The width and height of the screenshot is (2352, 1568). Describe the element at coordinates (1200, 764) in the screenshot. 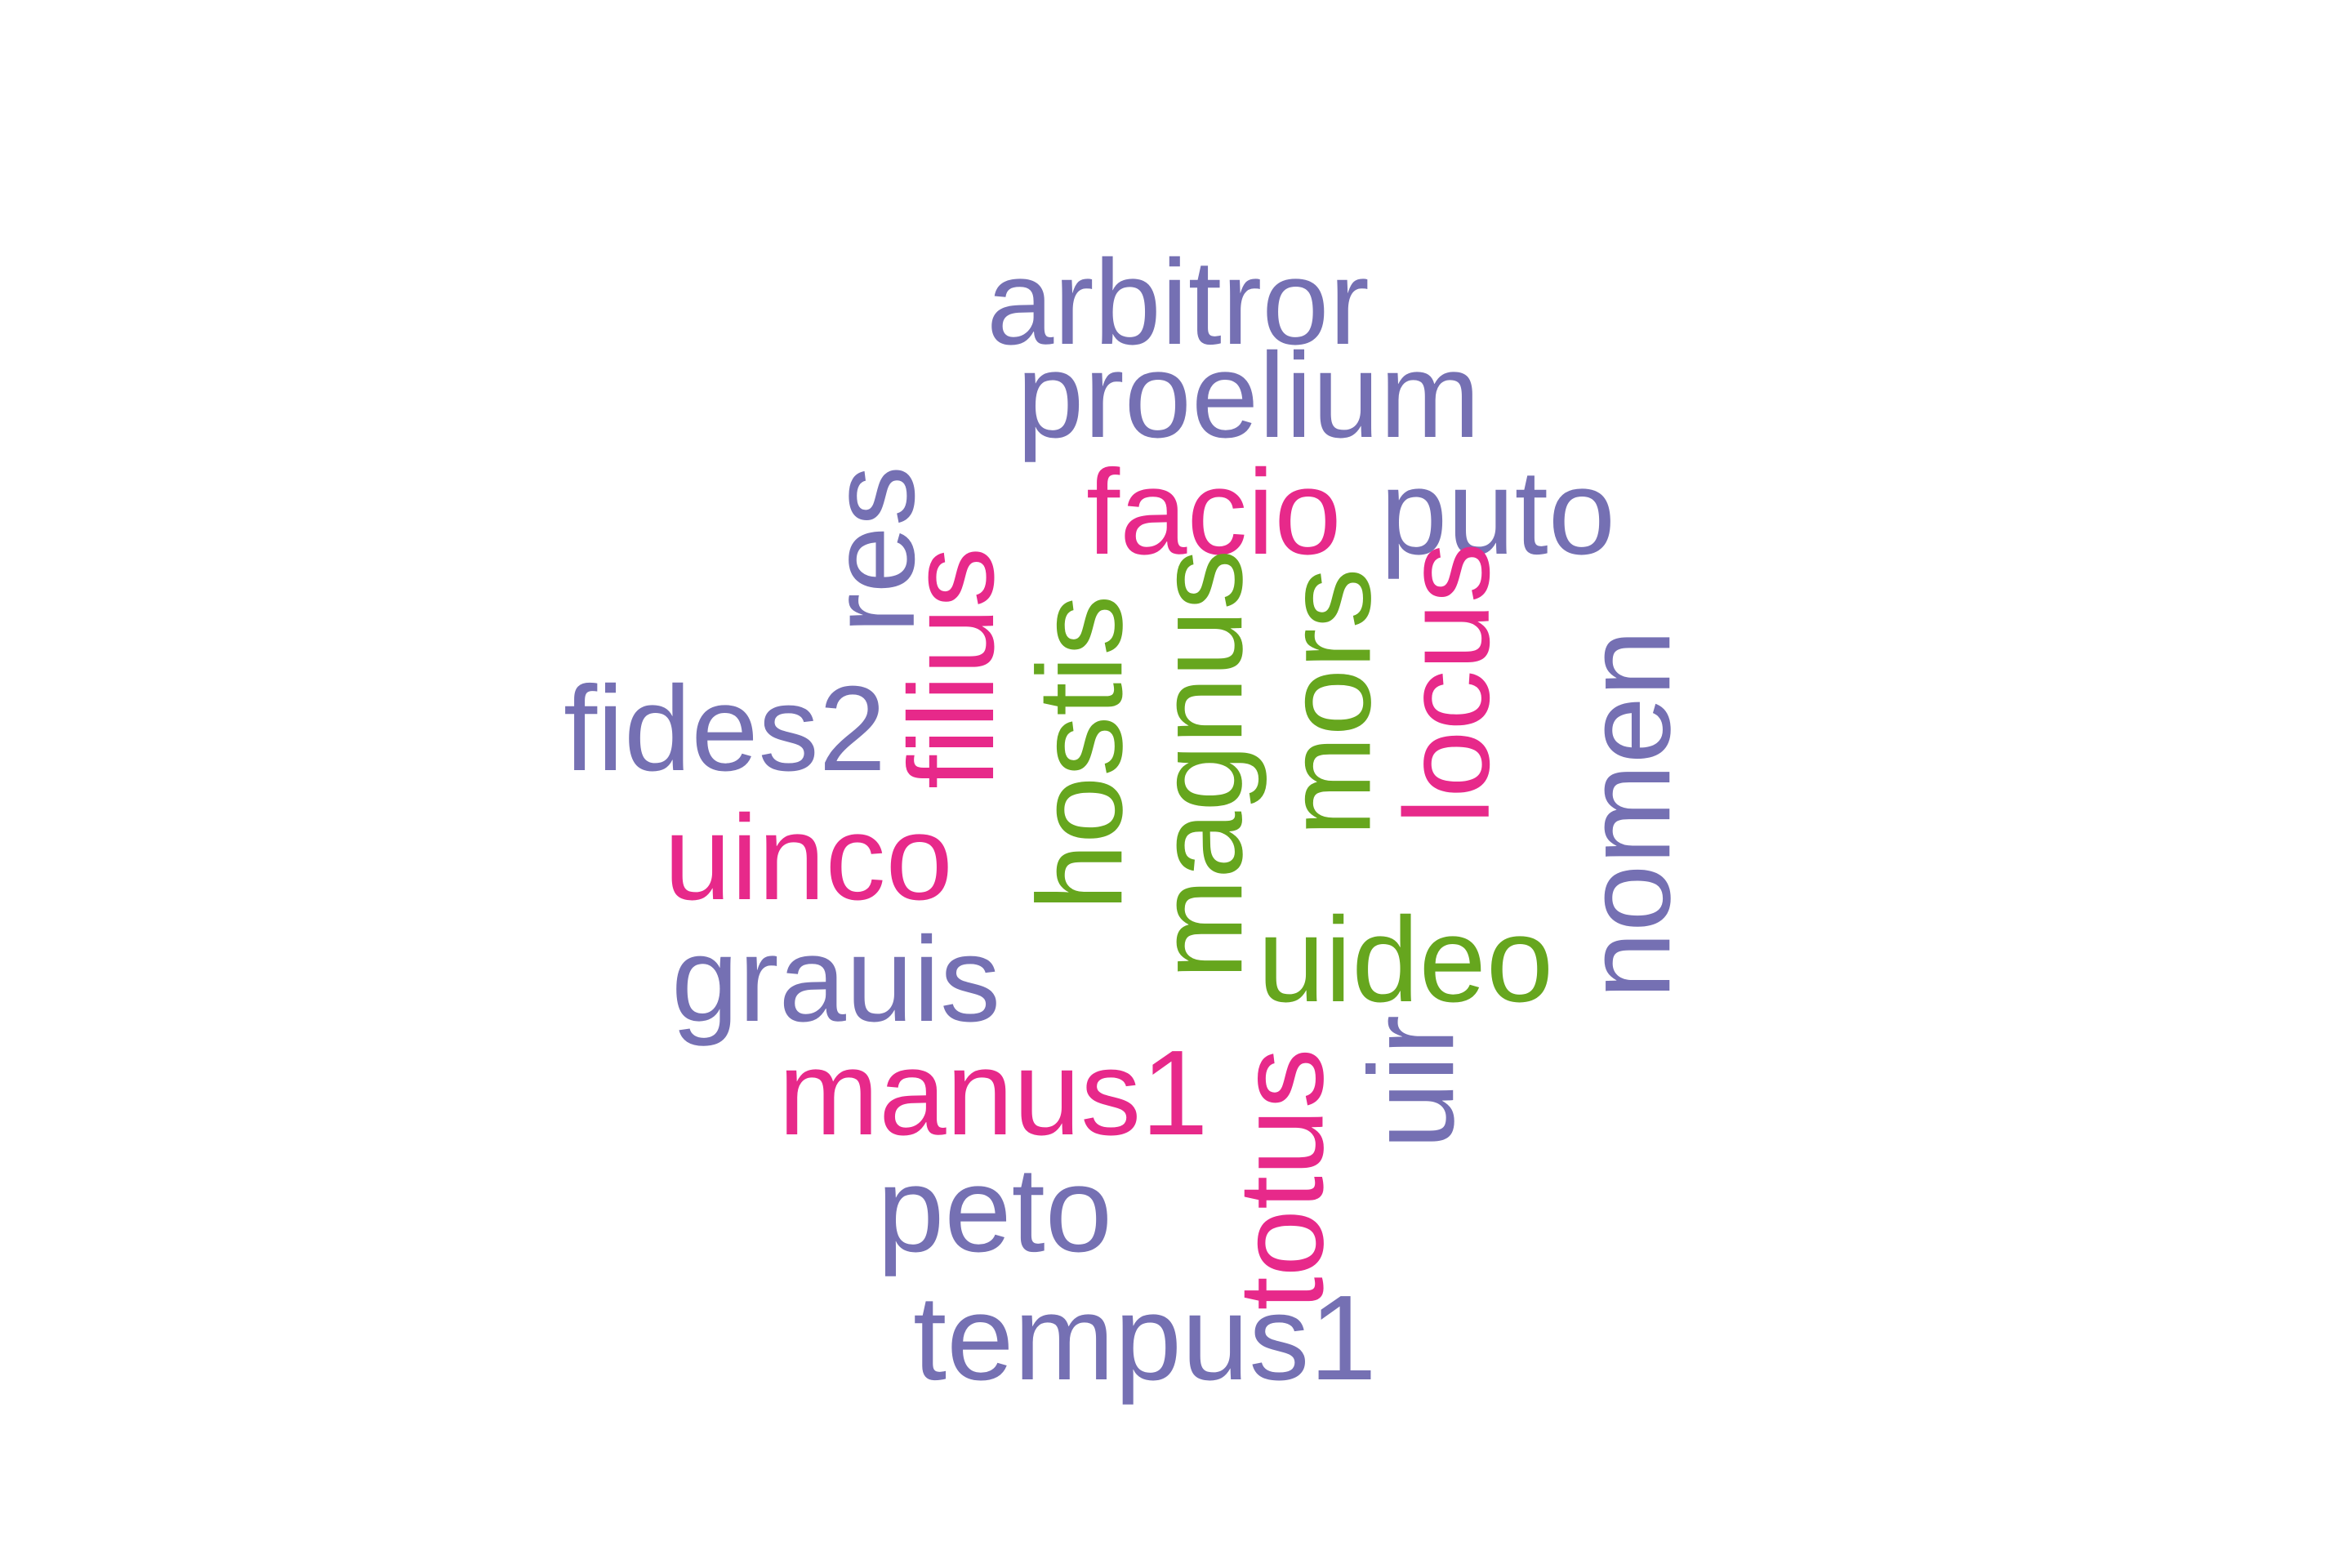

I see `word-magnus: magnus` at that location.